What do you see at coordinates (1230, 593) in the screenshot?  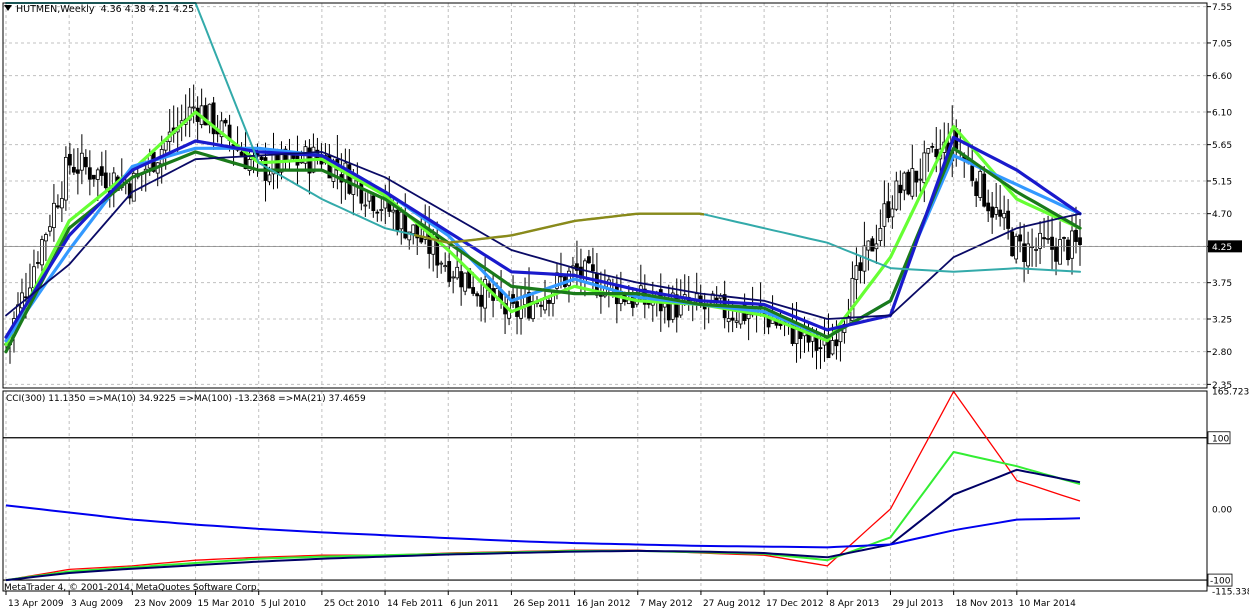 I see `cci-y-label: -115.338` at bounding box center [1230, 593].